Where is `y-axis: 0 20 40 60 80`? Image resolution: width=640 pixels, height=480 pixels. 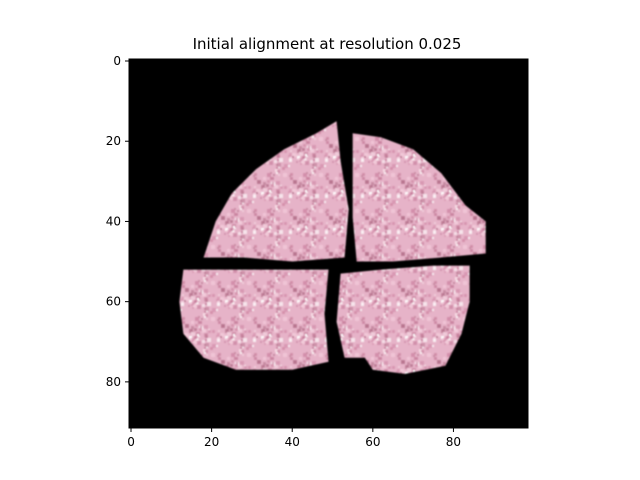 y-axis: 0 20 40 60 80 is located at coordinates (117, 221).